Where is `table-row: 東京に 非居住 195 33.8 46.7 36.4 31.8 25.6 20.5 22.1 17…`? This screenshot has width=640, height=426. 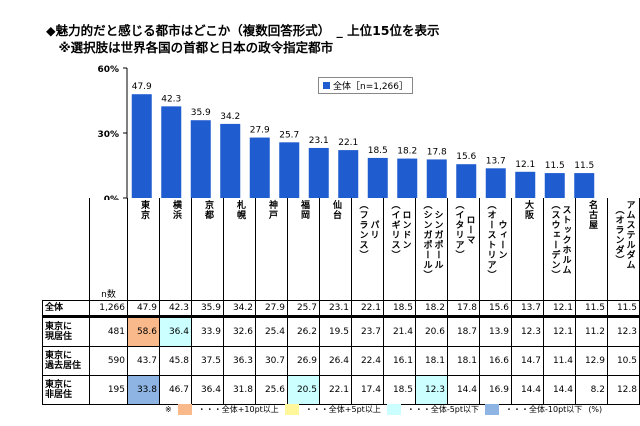 table-row: 東京に 非居住 195 33.8 46.7 36.4 31.8 25.6 20.5 22.1 17… is located at coordinates (341, 390).